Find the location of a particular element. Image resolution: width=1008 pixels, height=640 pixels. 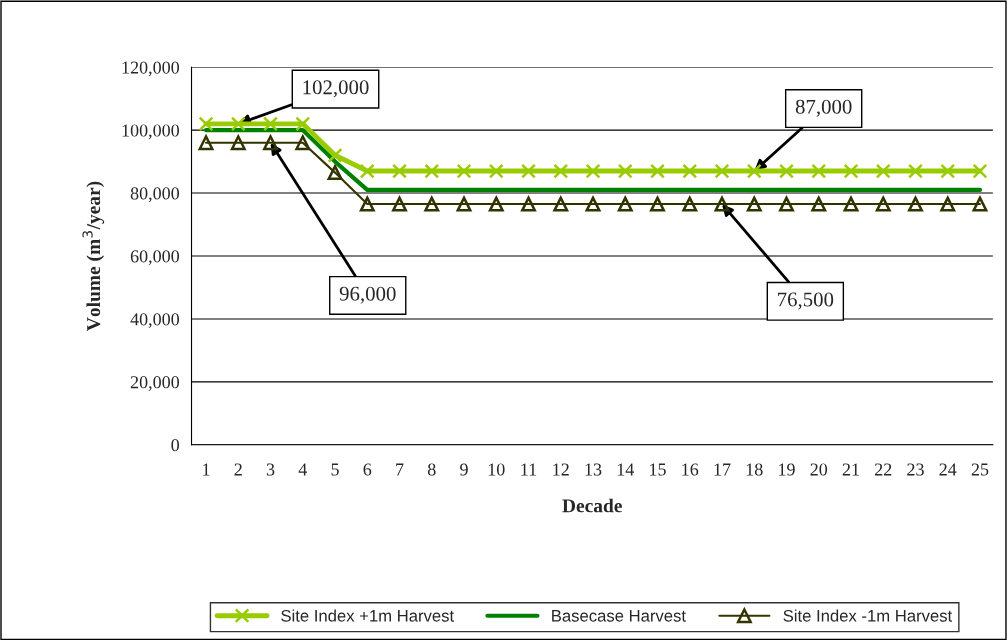

x-tick-label: 19 is located at coordinates (787, 469).